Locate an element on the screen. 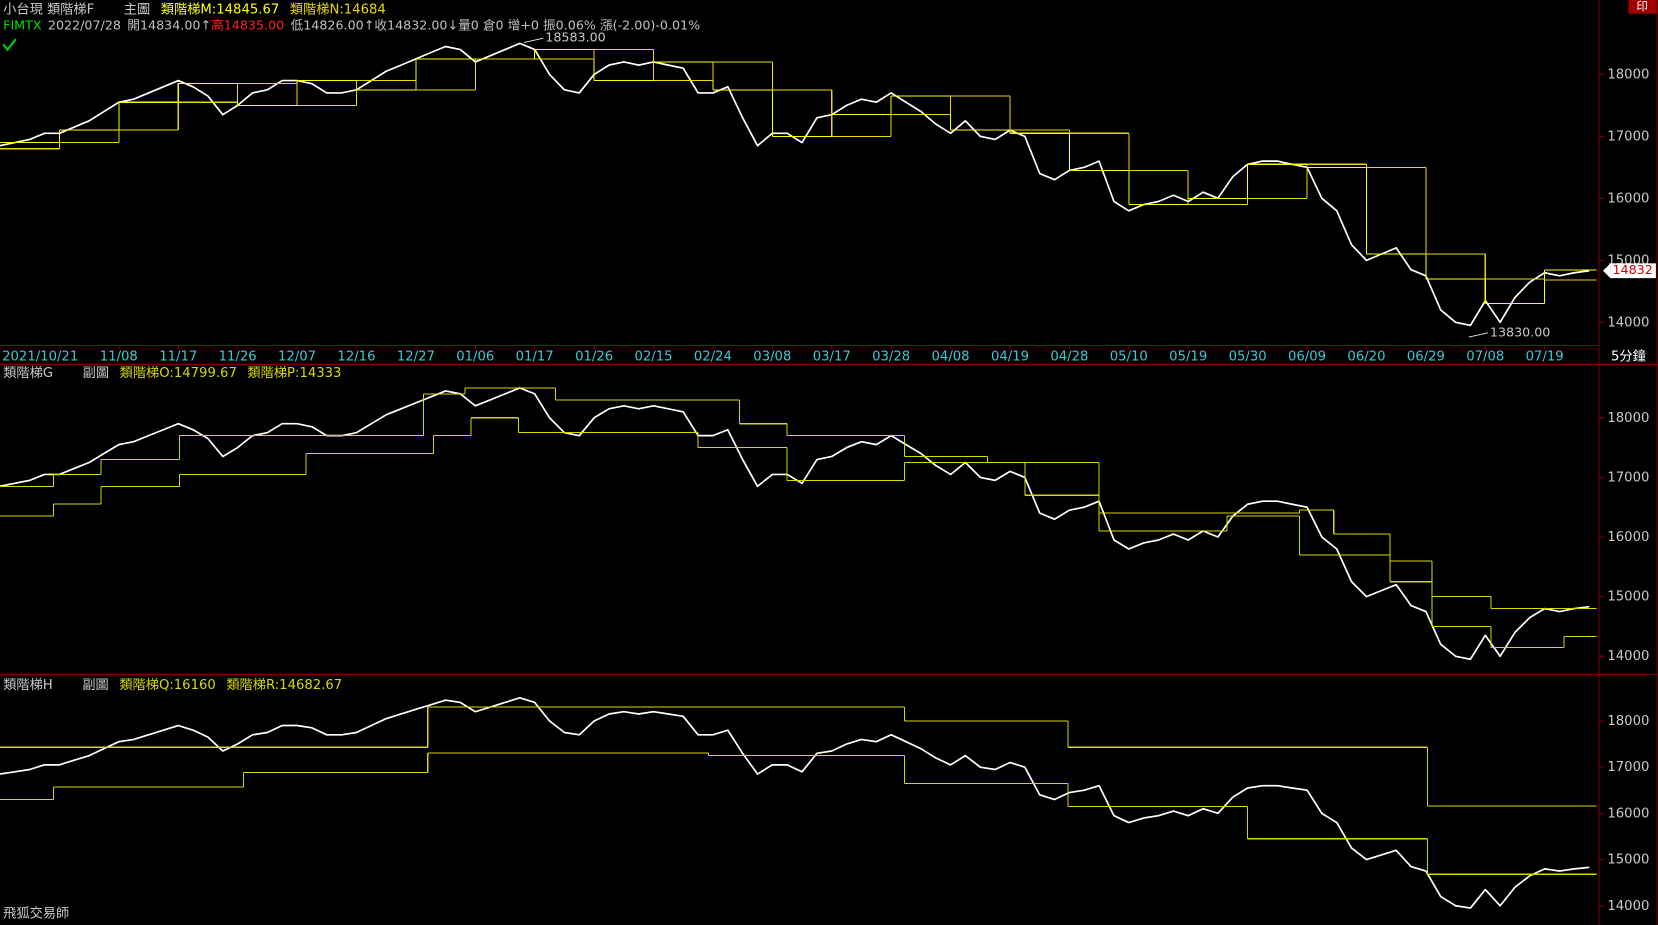 The width and height of the screenshot is (1658, 925). legend-entry: 類階梯R:14682.67 is located at coordinates (284, 685).